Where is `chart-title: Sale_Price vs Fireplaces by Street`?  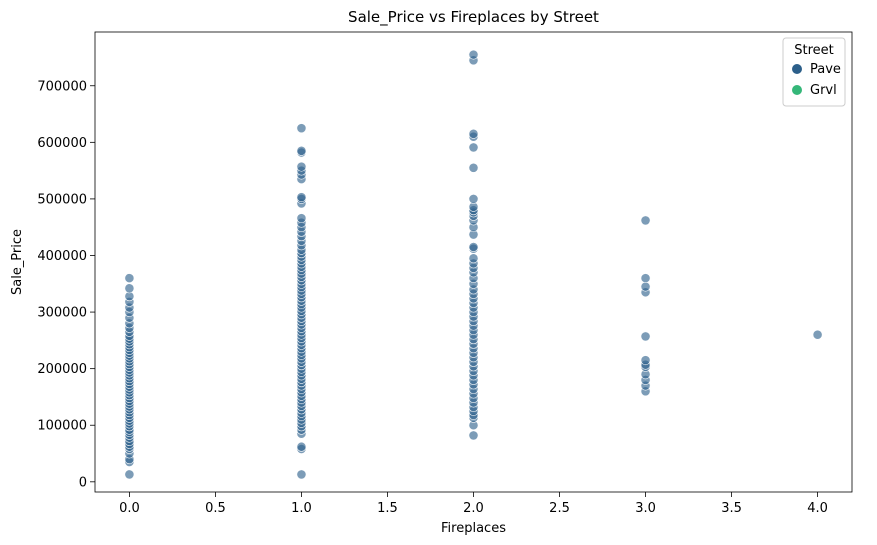
chart-title: Sale_Price vs Fireplaces by Street is located at coordinates (473, 17).